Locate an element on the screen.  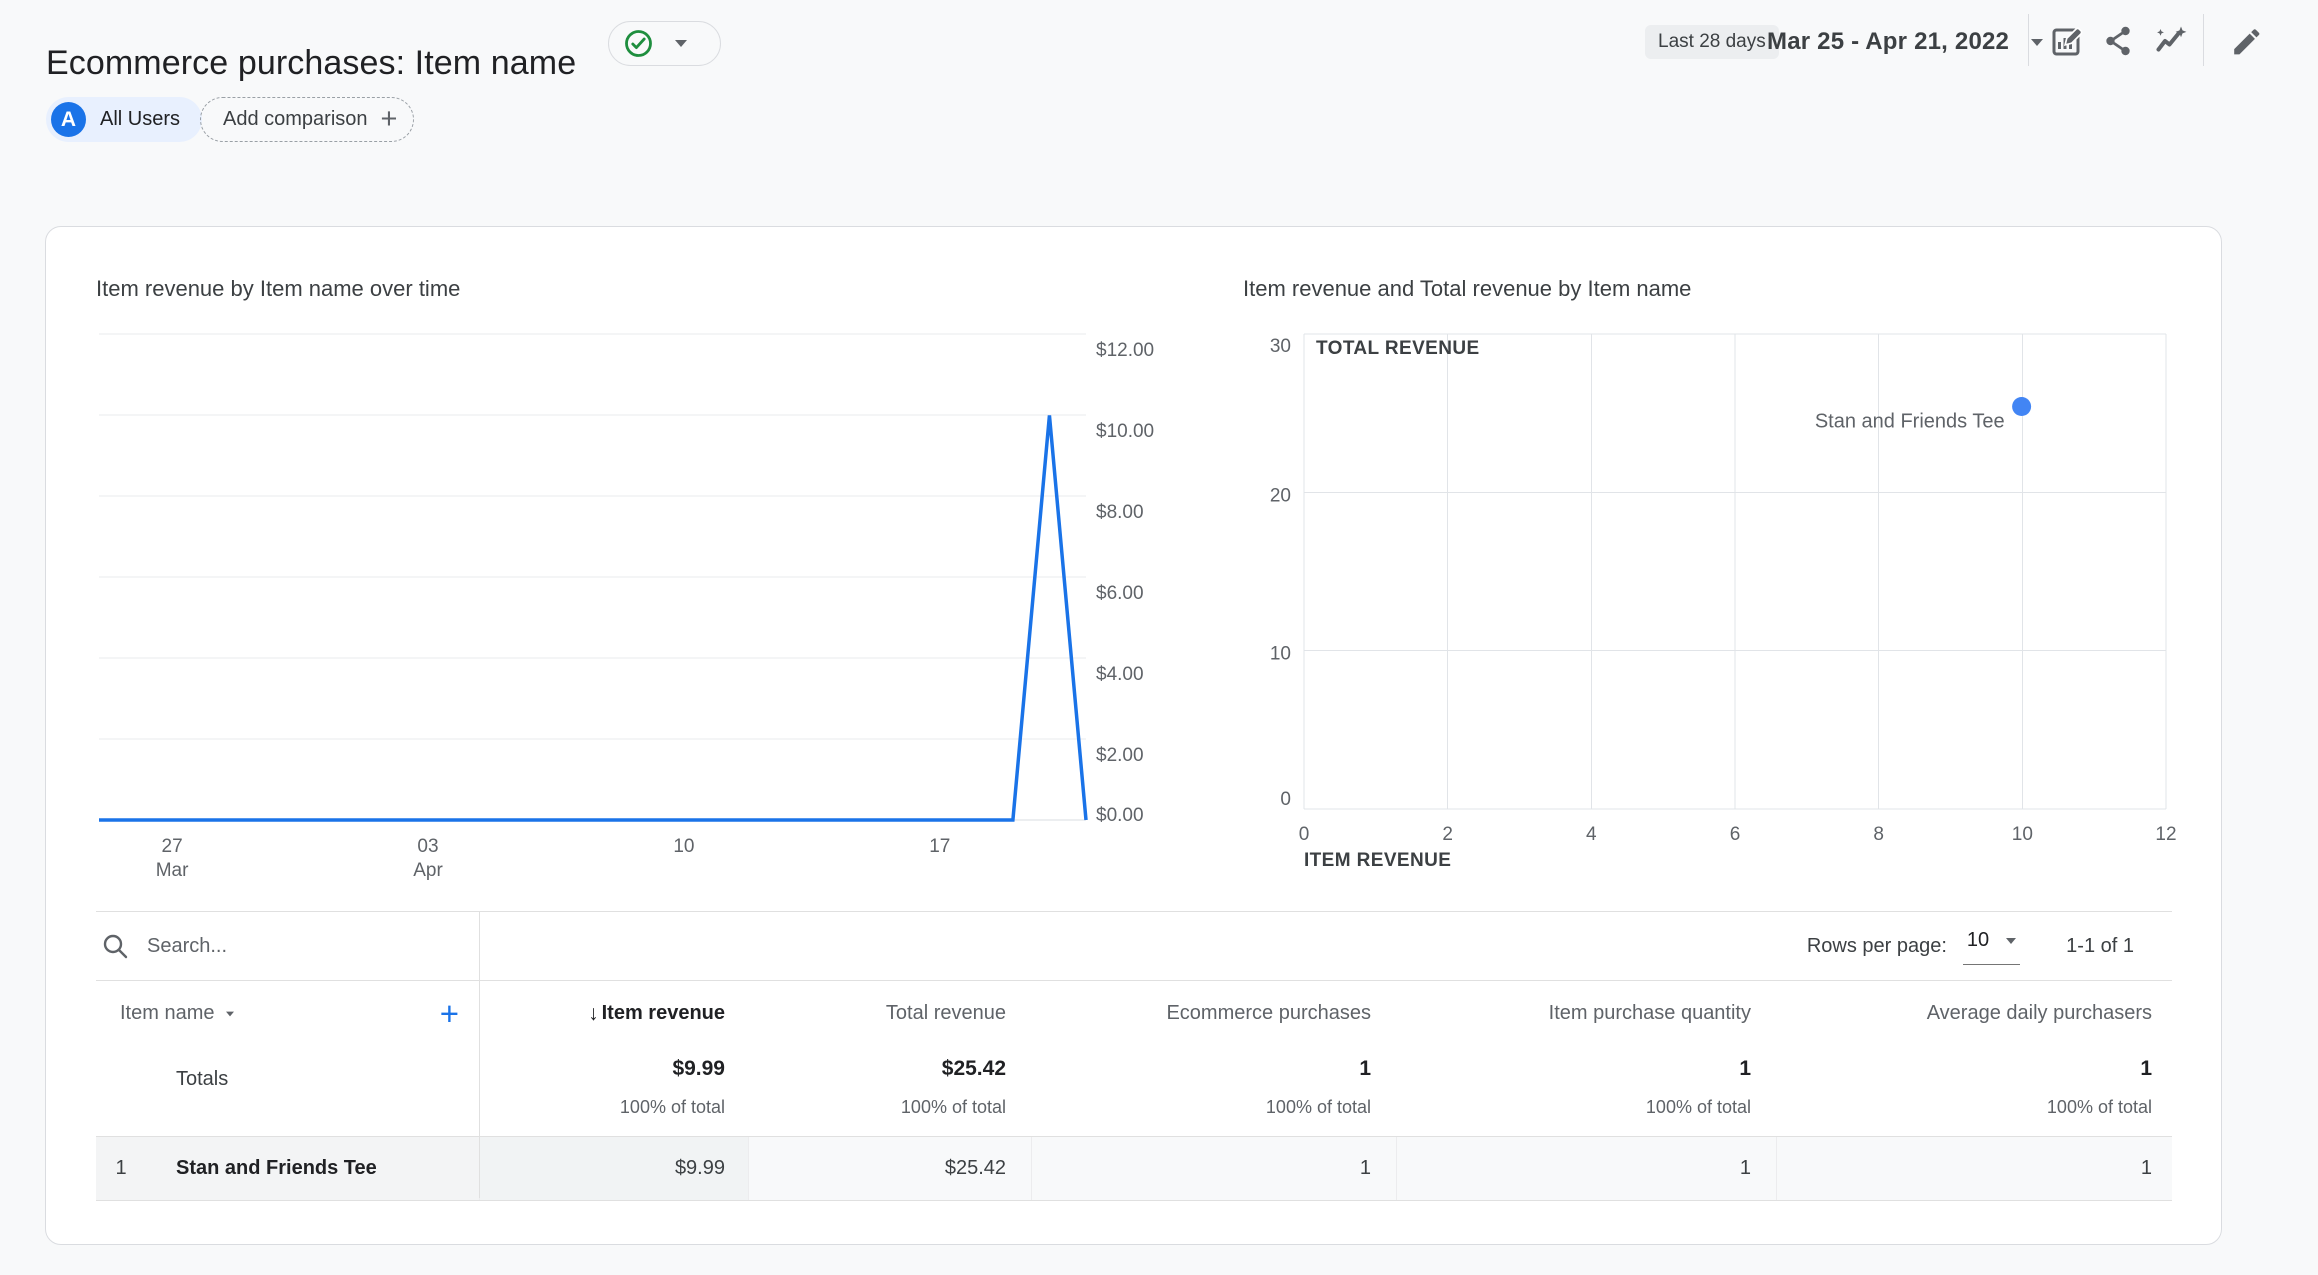
comparison-chip-all-users: A All Users is located at coordinates (124, 119).